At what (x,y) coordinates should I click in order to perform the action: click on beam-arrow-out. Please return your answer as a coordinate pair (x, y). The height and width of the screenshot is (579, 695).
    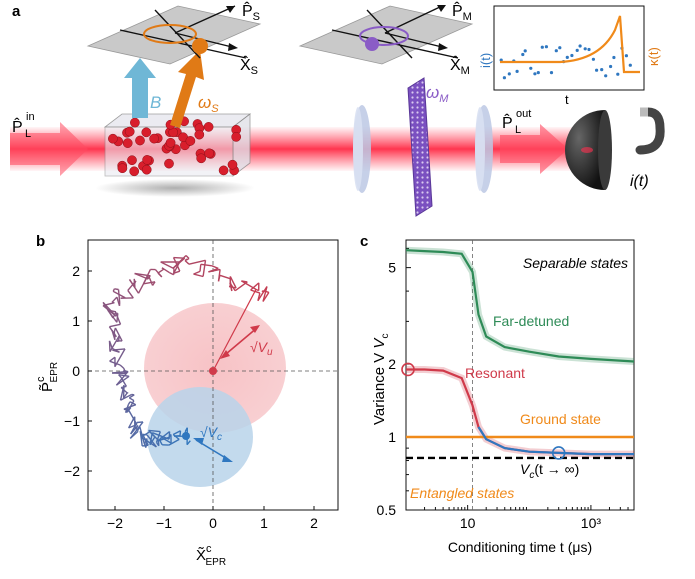
    Looking at the image, I should click on (534, 149).